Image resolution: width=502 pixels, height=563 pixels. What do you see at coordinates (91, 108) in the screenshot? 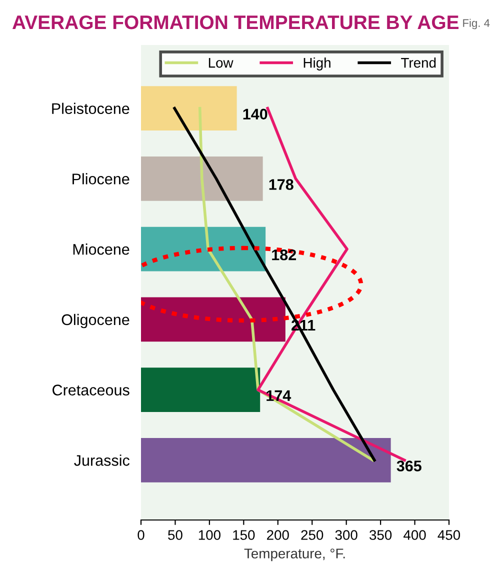
I see `y-tick-label: Pleistocene` at bounding box center [91, 108].